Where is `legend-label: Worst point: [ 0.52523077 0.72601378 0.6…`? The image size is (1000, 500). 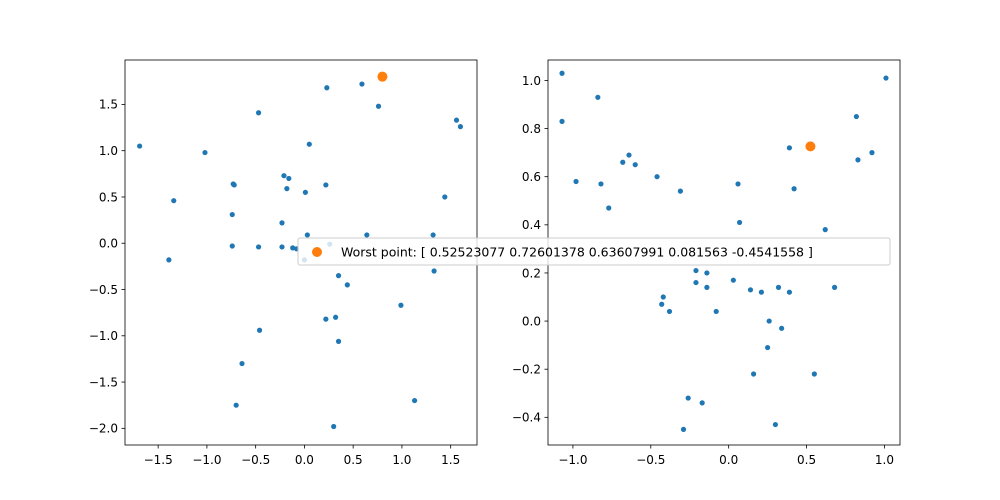
legend-label: Worst point: [ 0.52523077 0.72601378 0.6… is located at coordinates (577, 252).